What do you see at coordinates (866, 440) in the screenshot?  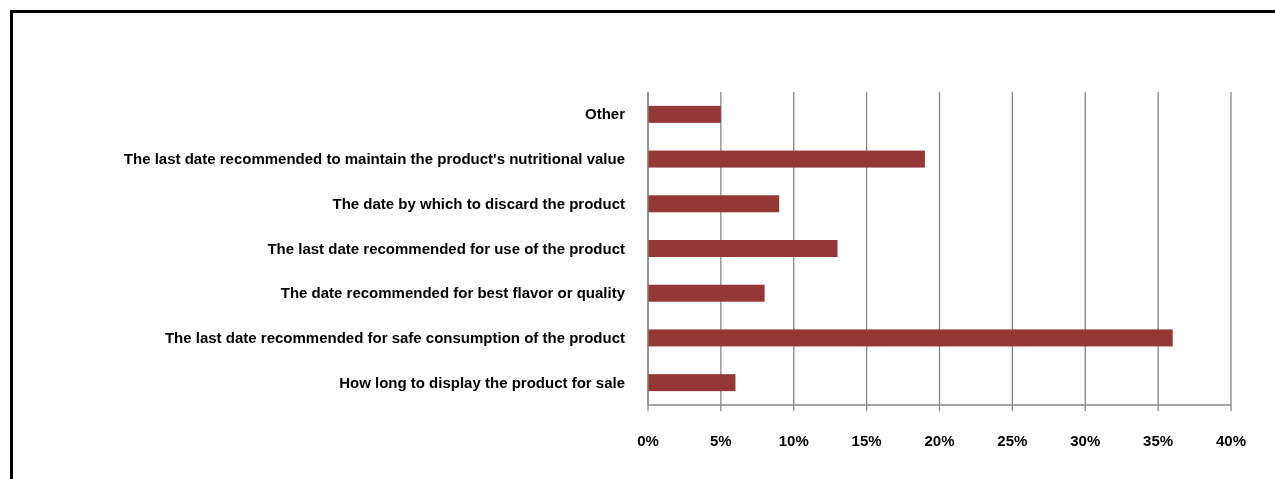 I see `x-tick-label: 15%` at bounding box center [866, 440].